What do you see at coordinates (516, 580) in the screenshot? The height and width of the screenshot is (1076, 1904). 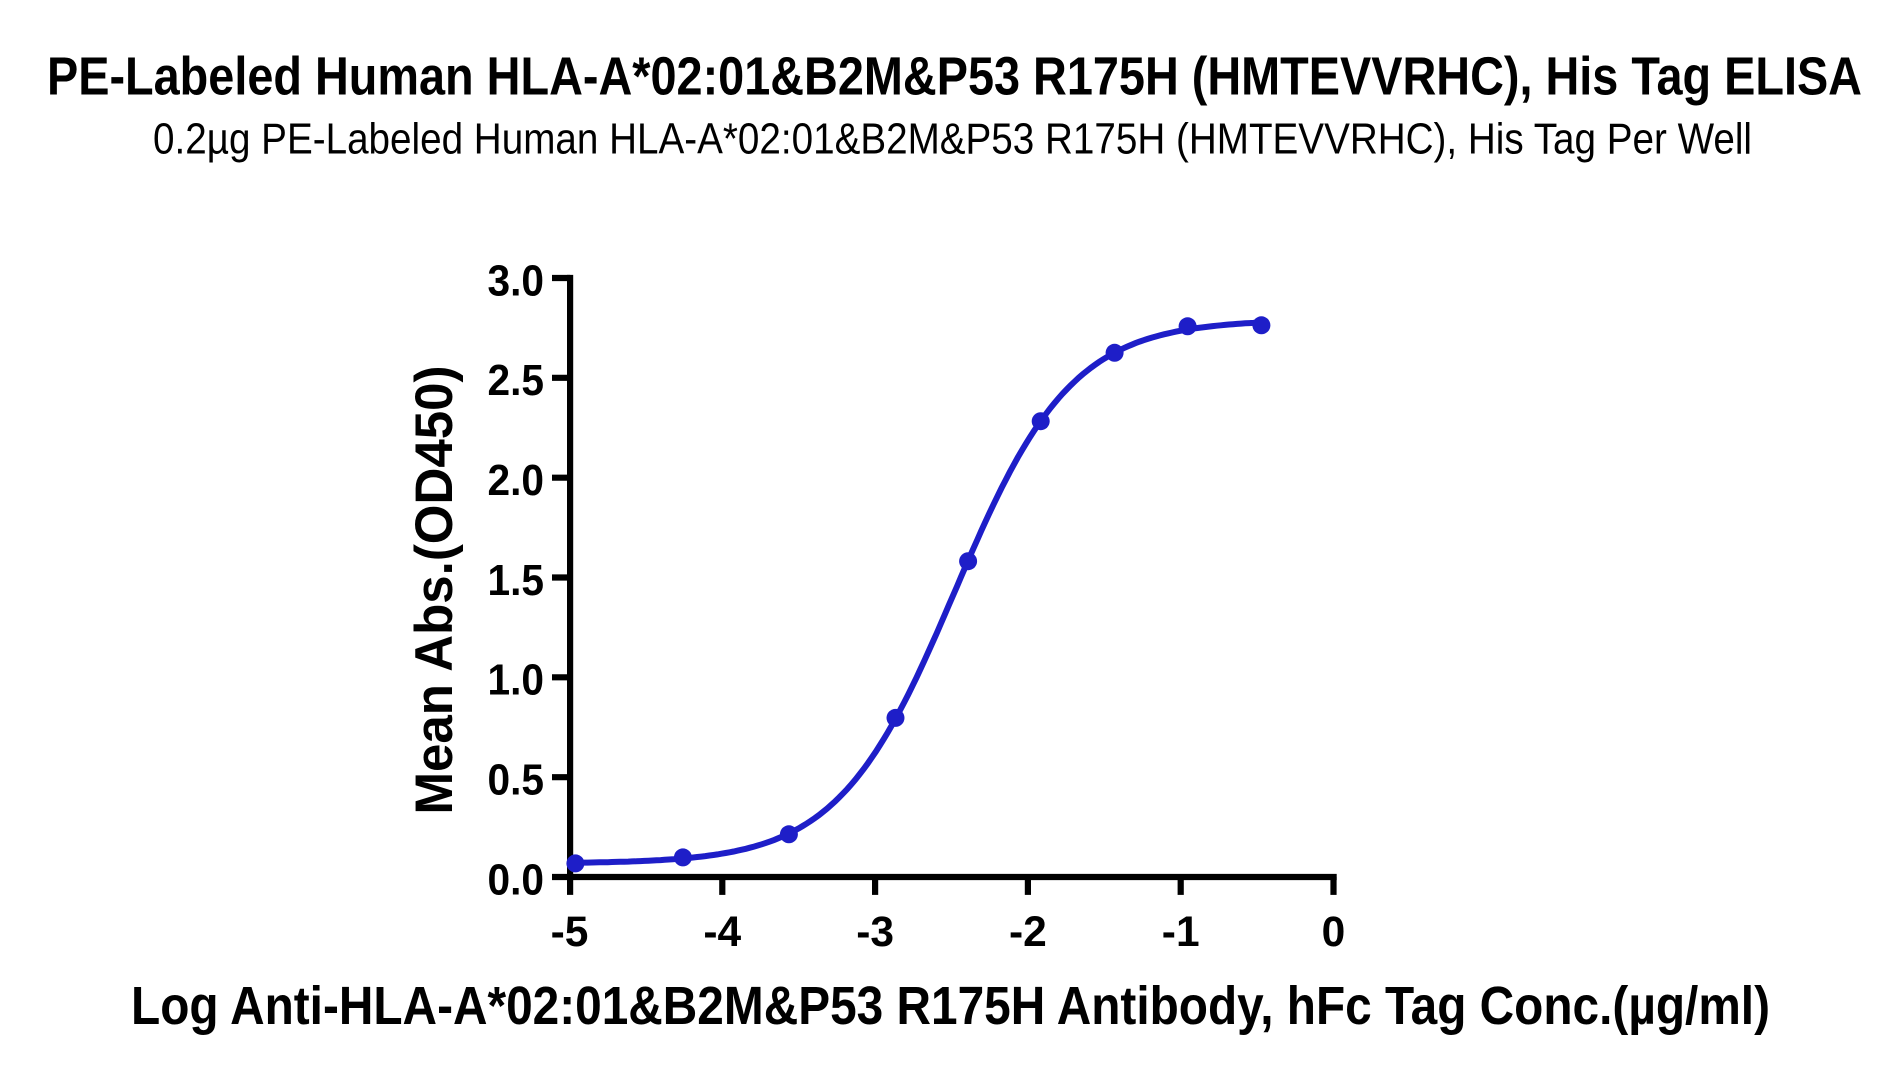 I see `svg-text: 1.5` at bounding box center [516, 580].